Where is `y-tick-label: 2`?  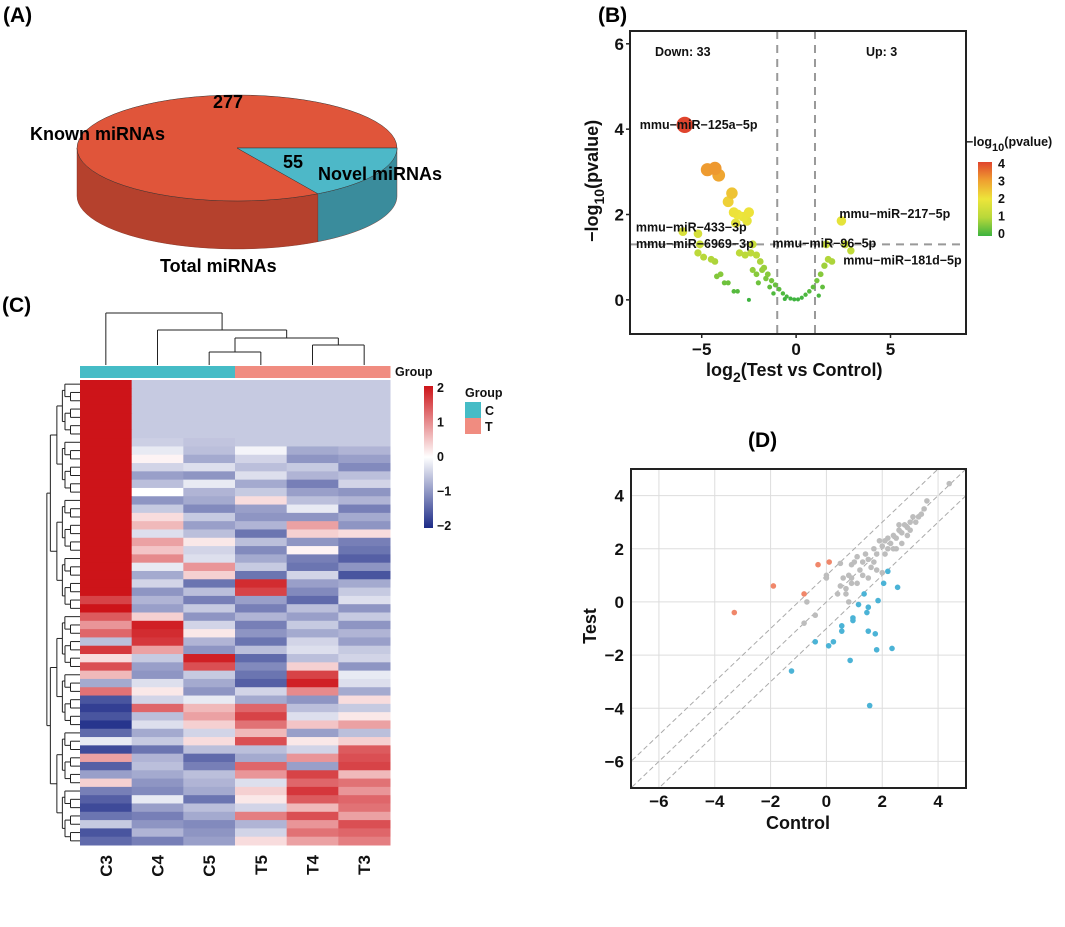 y-tick-label: 2 is located at coordinates (619, 215).